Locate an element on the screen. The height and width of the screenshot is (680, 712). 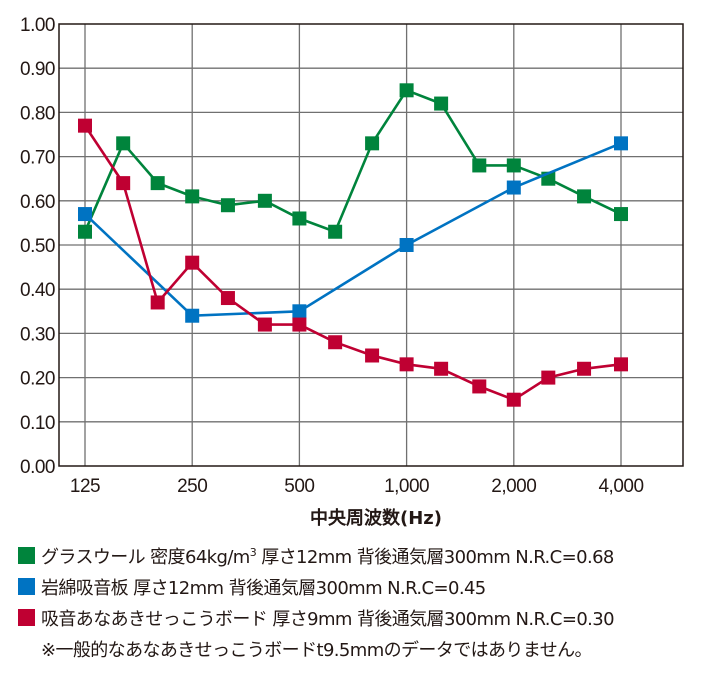
y-tick-label: 0.50 is located at coordinates (37, 246).